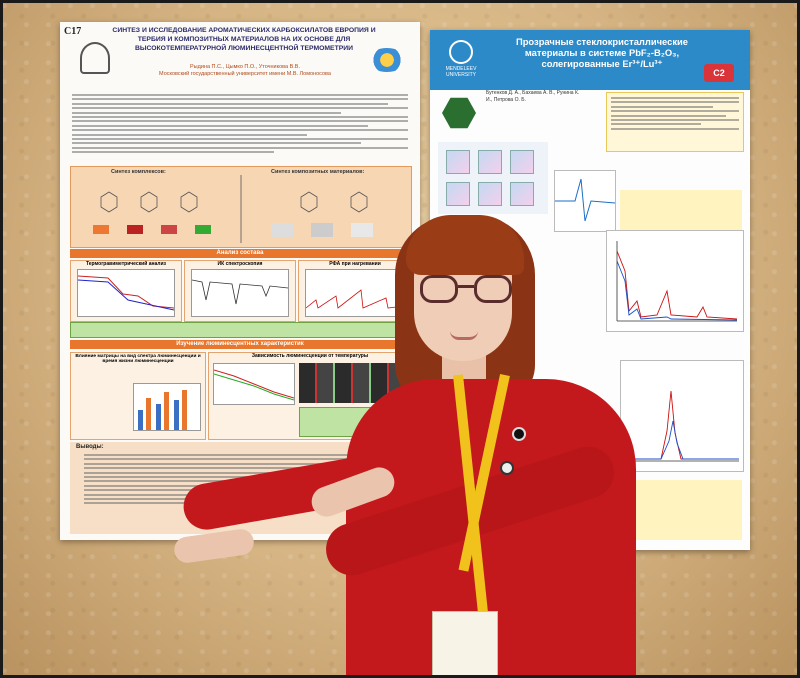 The width and height of the screenshot is (800, 678). Describe the element at coordinates (459, 113) in the screenshot. I see `lab-hexagon-icon` at that location.